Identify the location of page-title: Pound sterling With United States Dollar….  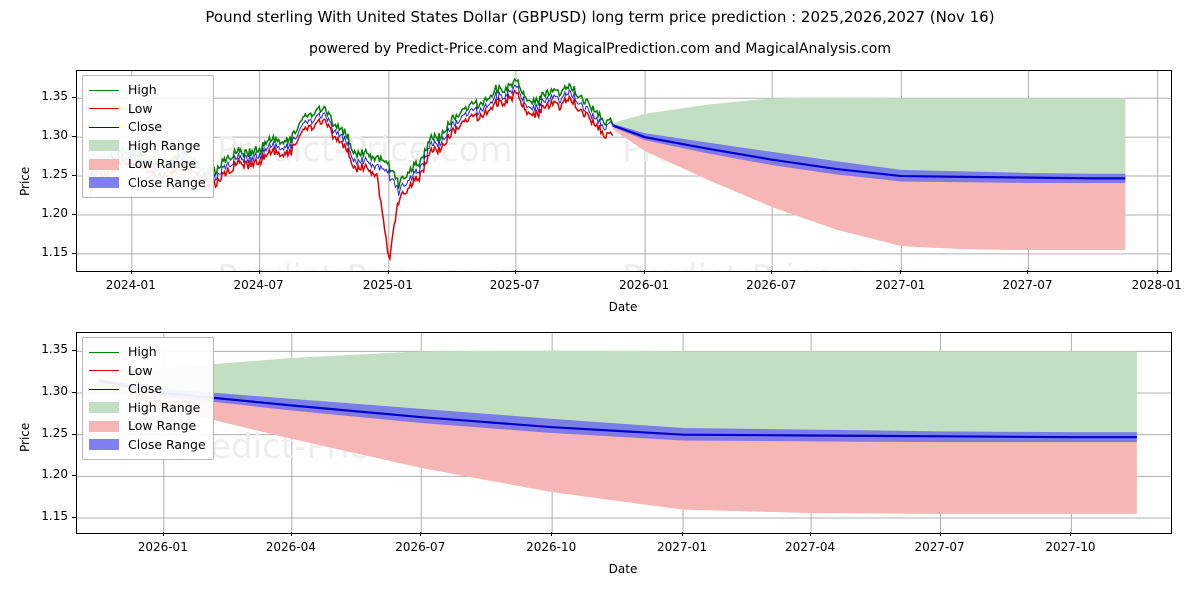
(600, 17).